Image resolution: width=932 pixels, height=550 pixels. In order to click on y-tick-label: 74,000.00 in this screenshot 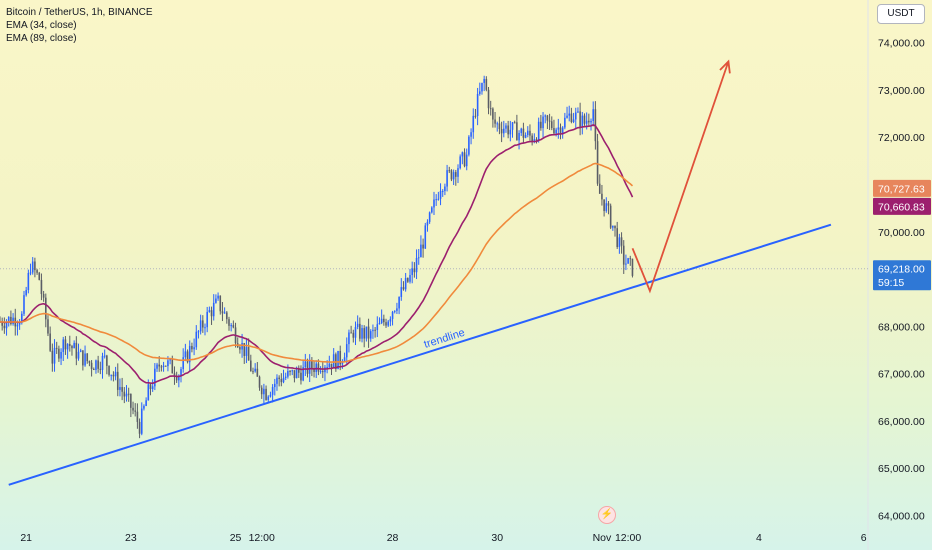, I will do `click(901, 44)`.